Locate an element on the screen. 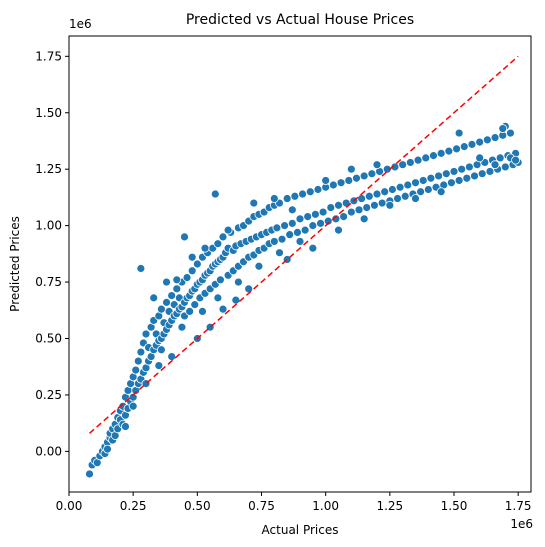  chart-title: Predicted vs Actual House Prices is located at coordinates (300, 20).